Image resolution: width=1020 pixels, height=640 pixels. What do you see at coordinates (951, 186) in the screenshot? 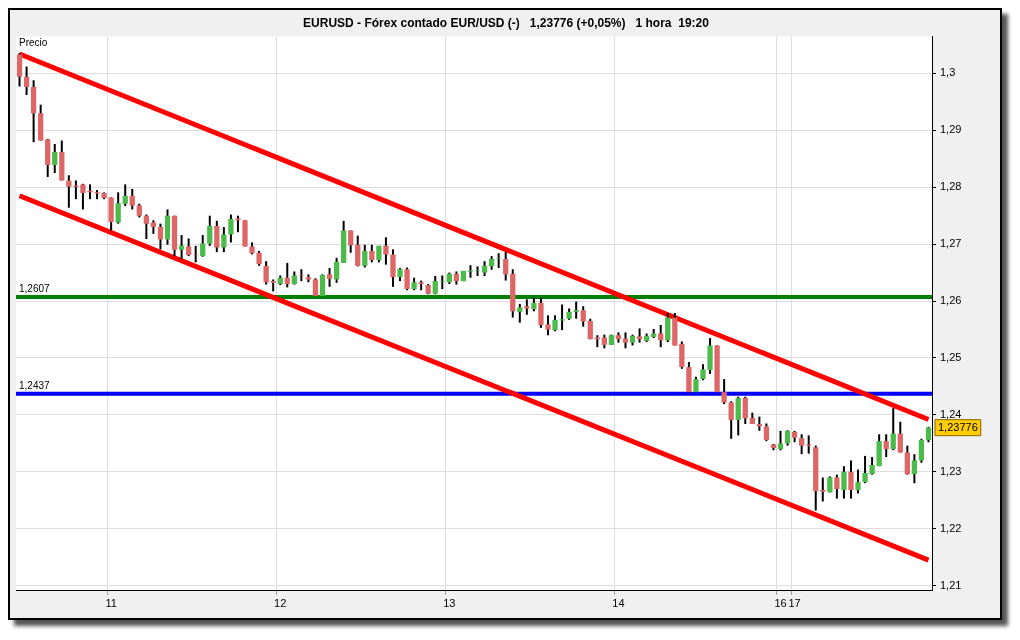
I see `y-tick-label: 1,28` at bounding box center [951, 186].